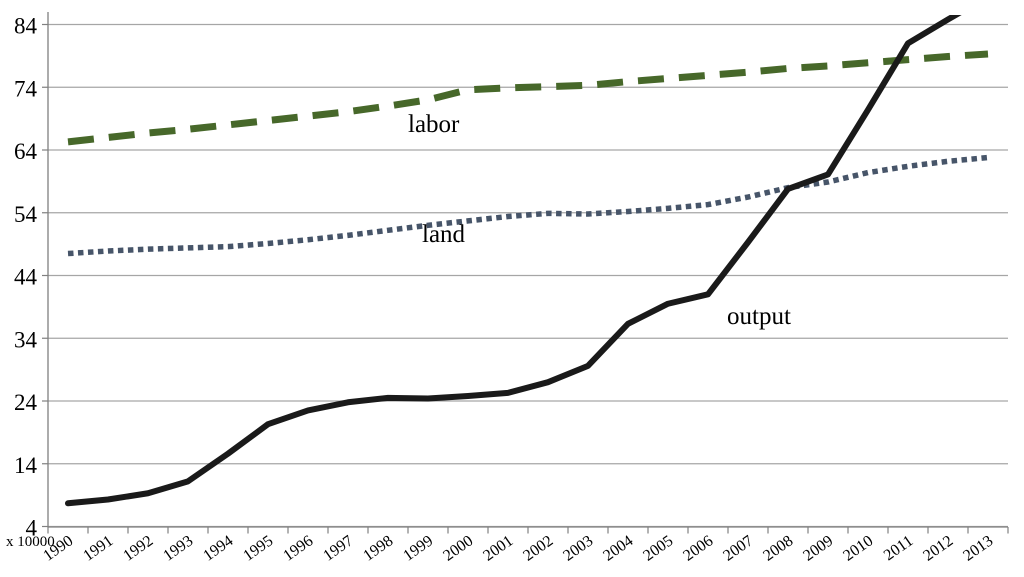 This screenshot has height=577, width=1024. What do you see at coordinates (178, 548) in the screenshot?
I see `x-axis-tick-label: 1993` at bounding box center [178, 548].